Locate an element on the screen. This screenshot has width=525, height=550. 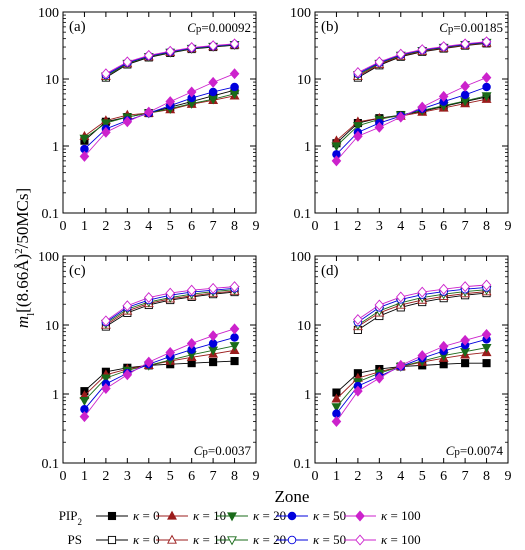
legend-entry: κ = 0 is located at coordinates (128, 515).